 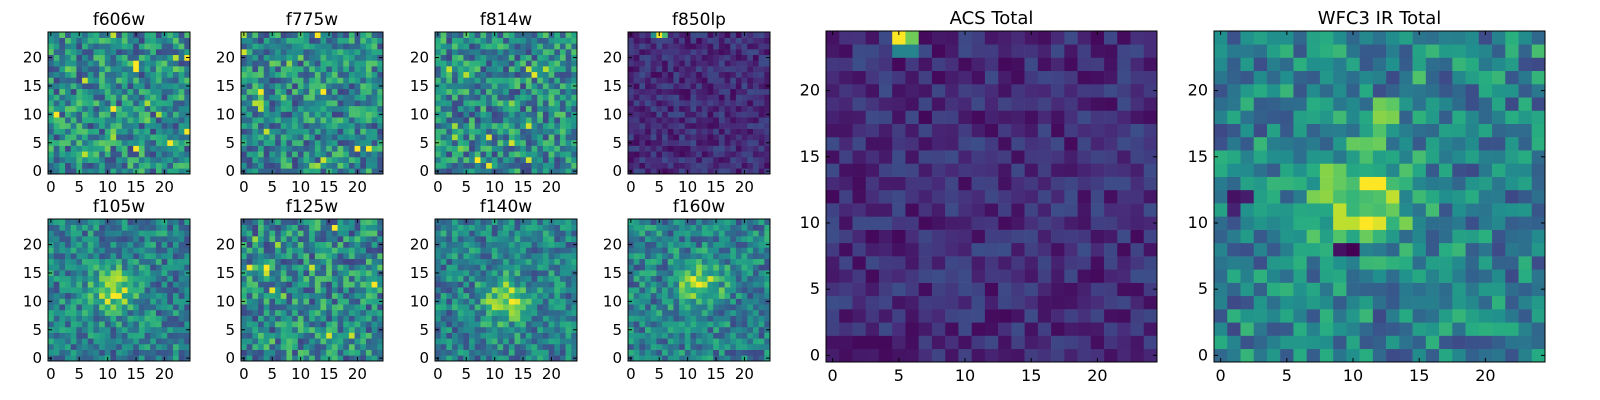 What do you see at coordinates (506, 103) in the screenshot?
I see `axes-frame` at bounding box center [506, 103].